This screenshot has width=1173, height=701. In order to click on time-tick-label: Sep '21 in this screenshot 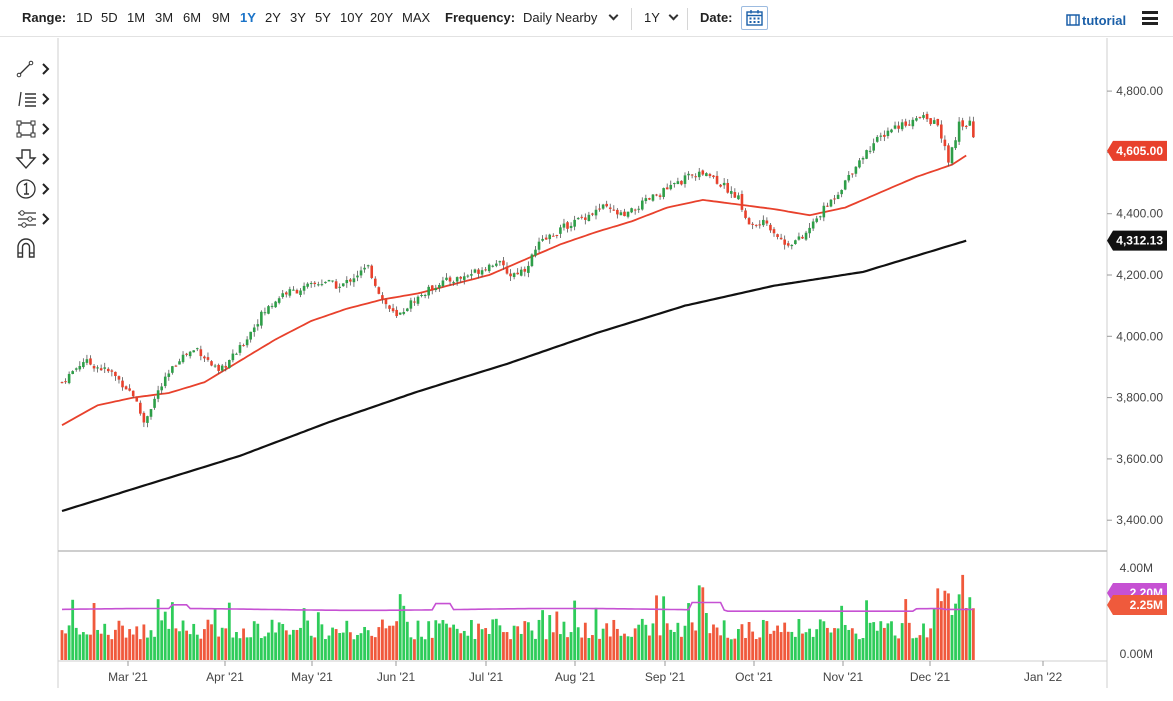, I will do `click(665, 677)`.